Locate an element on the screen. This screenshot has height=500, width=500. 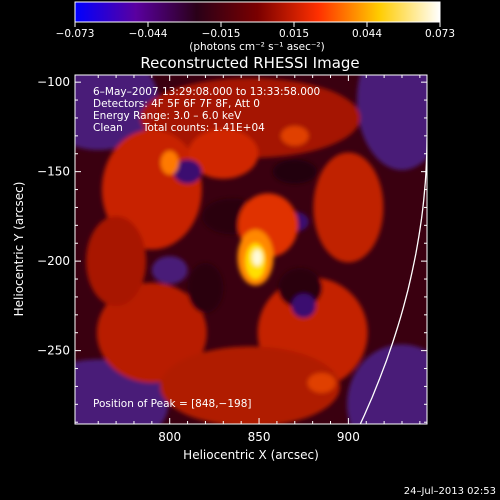
colorbar-tick-label: 0.015 is located at coordinates (294, 34).